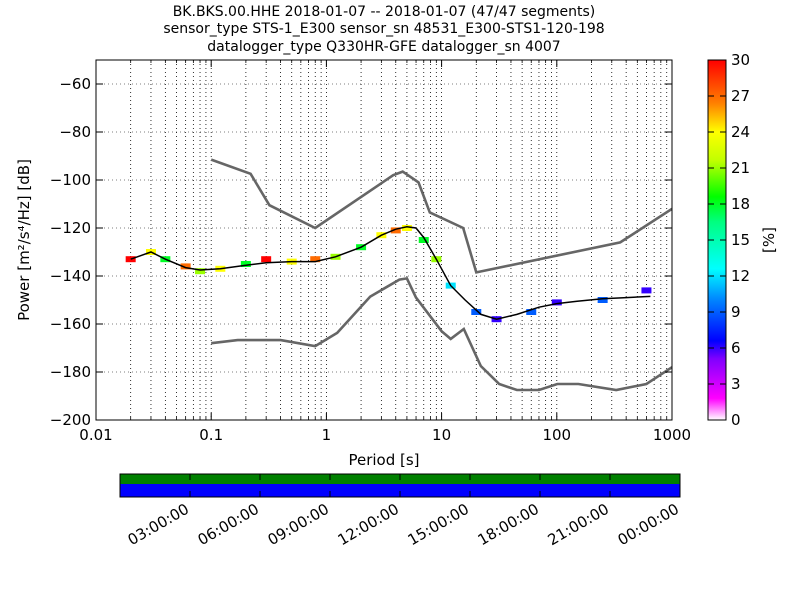 This screenshot has width=800, height=604. What do you see at coordinates (441, 216) in the screenshot?
I see `noise-model-upper` at bounding box center [441, 216].